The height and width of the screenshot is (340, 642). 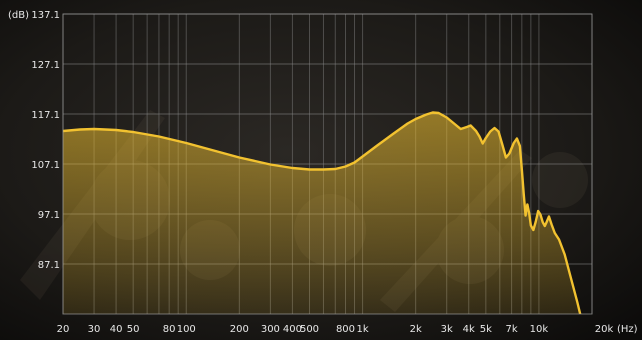 What do you see at coordinates (469, 329) in the screenshot?
I see `x-tick-label: 4k` at bounding box center [469, 329].